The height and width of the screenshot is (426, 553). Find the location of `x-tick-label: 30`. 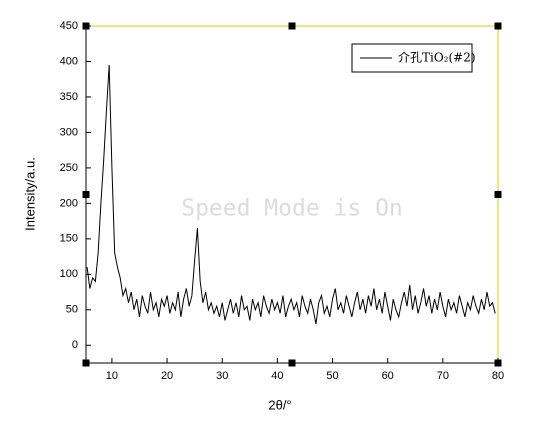

x-tick-label: 30 is located at coordinates (222, 376).